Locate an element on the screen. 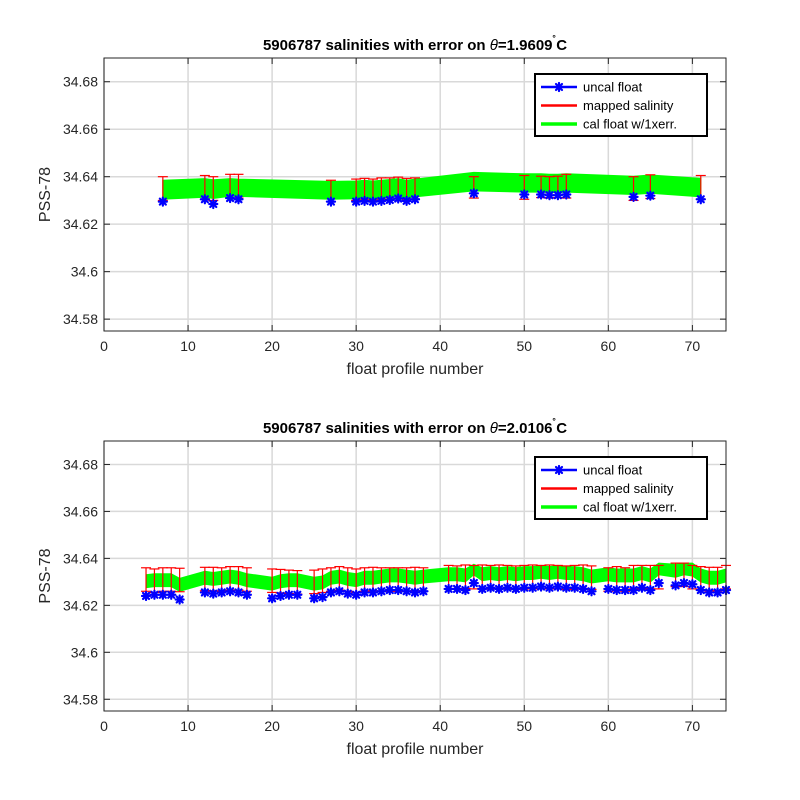 Image resolution: width=800 pixels, height=800 pixels. legend-marker is located at coordinates (559, 470).